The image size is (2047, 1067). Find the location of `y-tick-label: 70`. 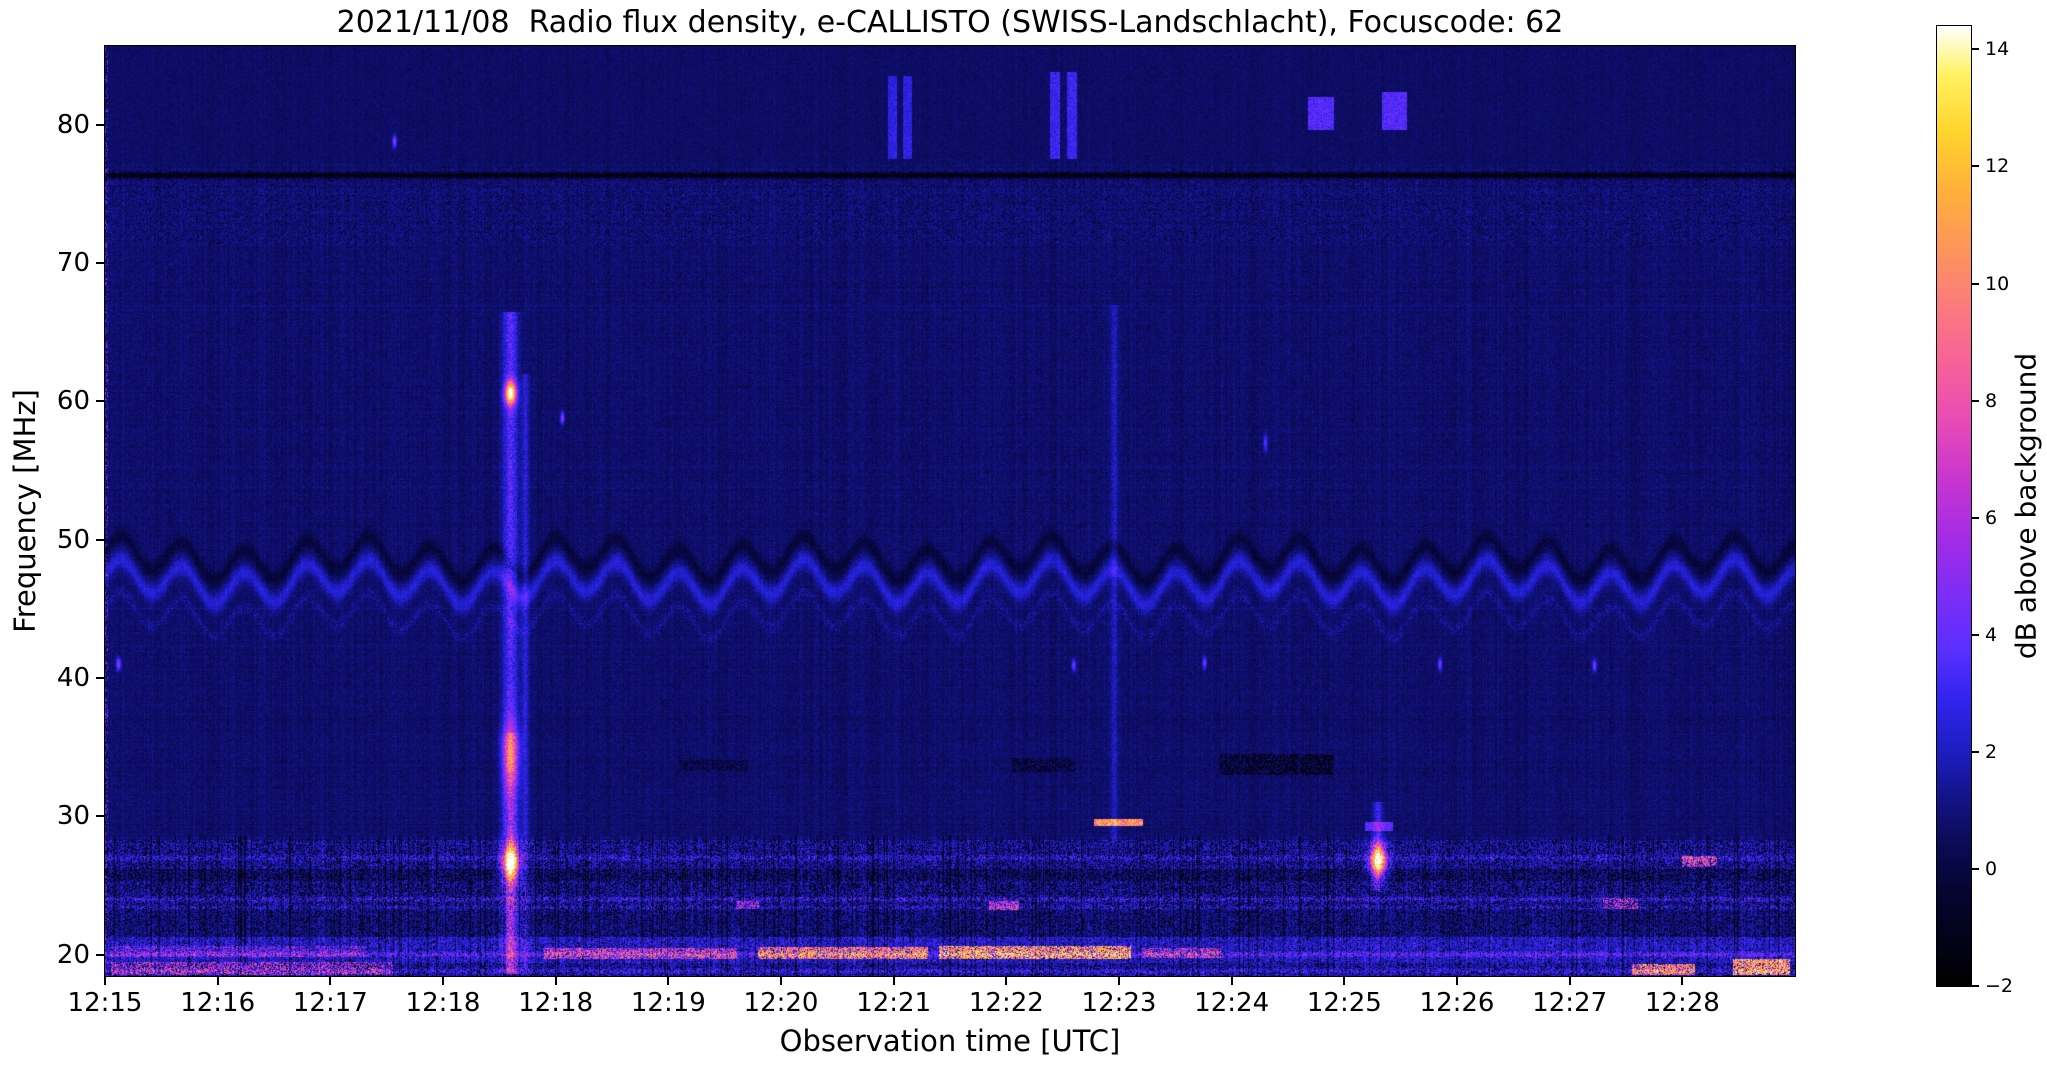

y-tick-label: 70 is located at coordinates (73, 263).